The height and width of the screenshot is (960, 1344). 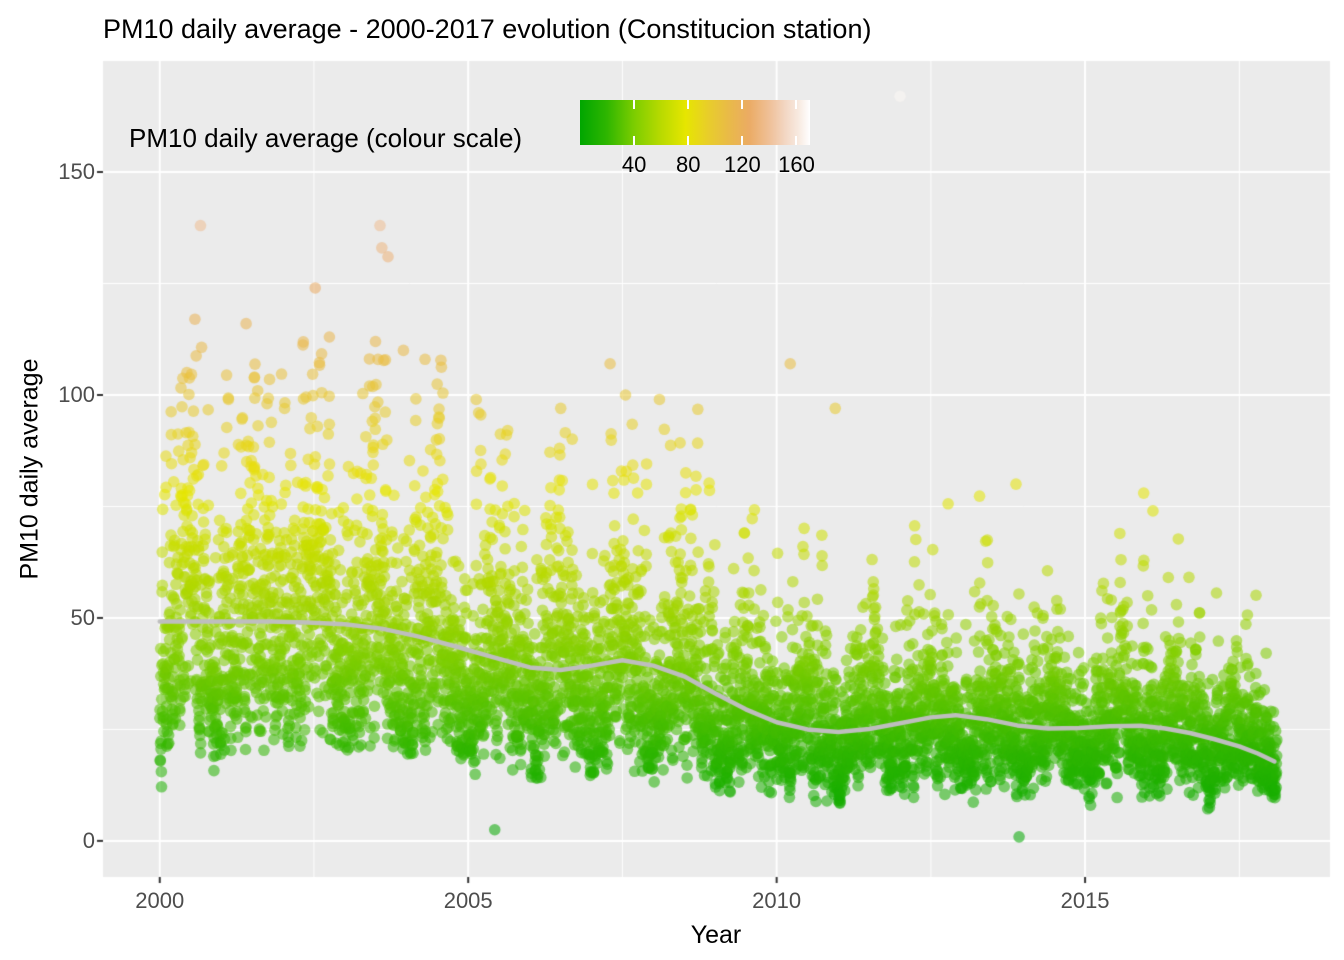 What do you see at coordinates (1085, 900) in the screenshot?
I see `x-tick-label: 2015` at bounding box center [1085, 900].